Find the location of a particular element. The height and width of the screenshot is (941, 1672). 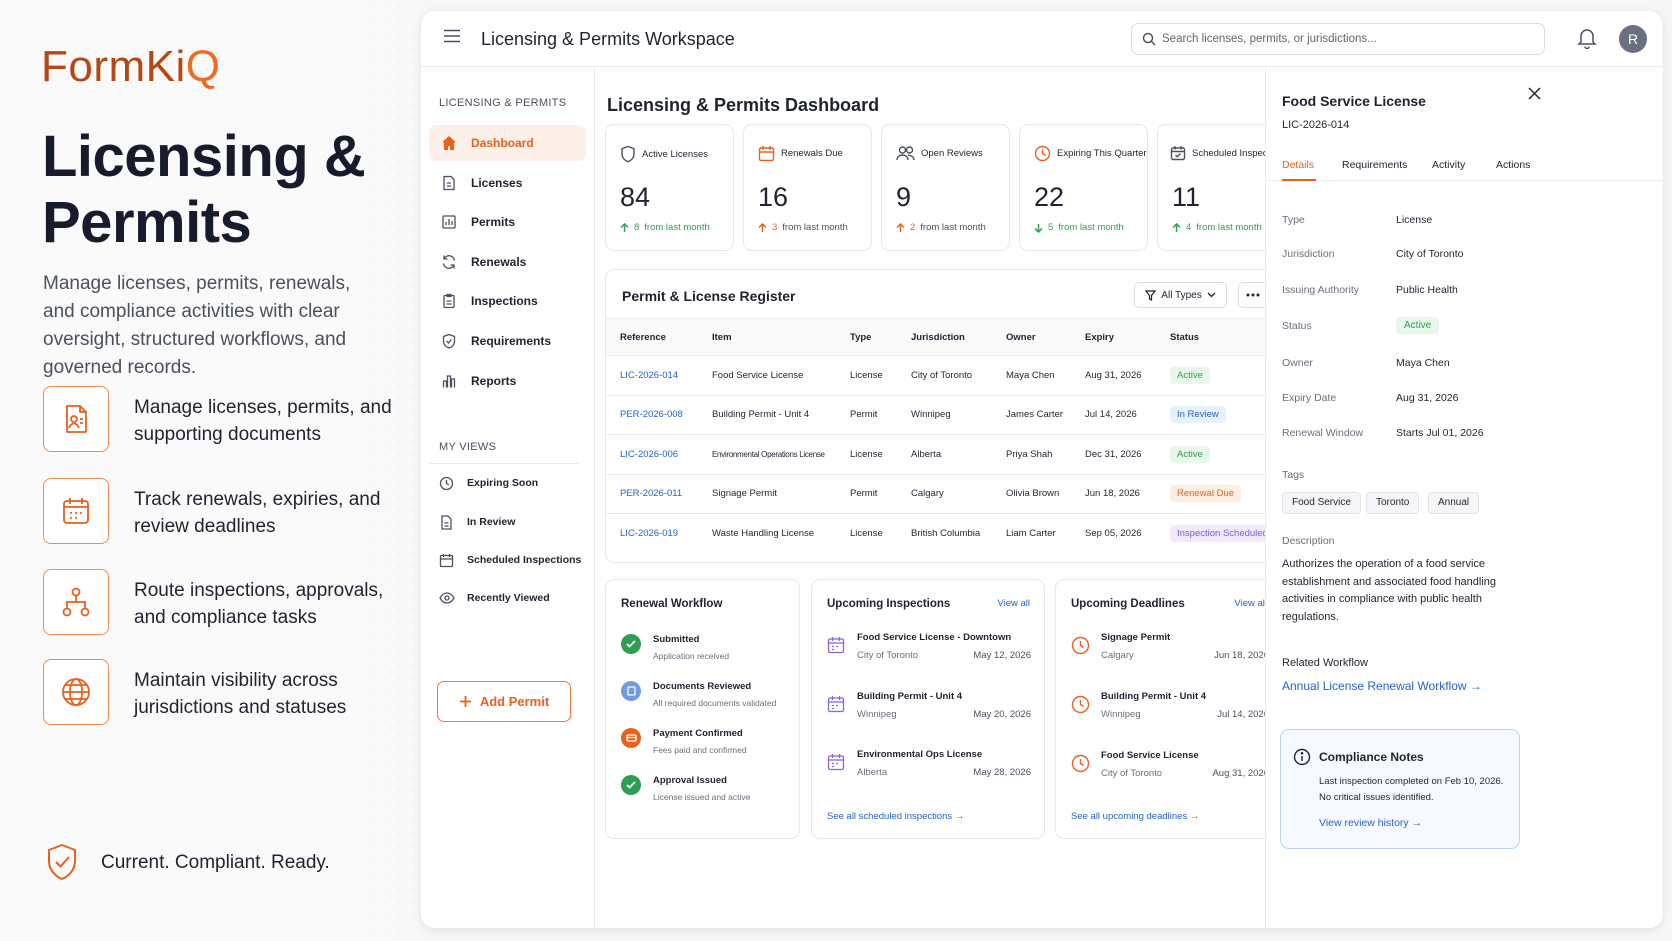

sidebar-item-dashboard: Dashboard is located at coordinates (507, 143).